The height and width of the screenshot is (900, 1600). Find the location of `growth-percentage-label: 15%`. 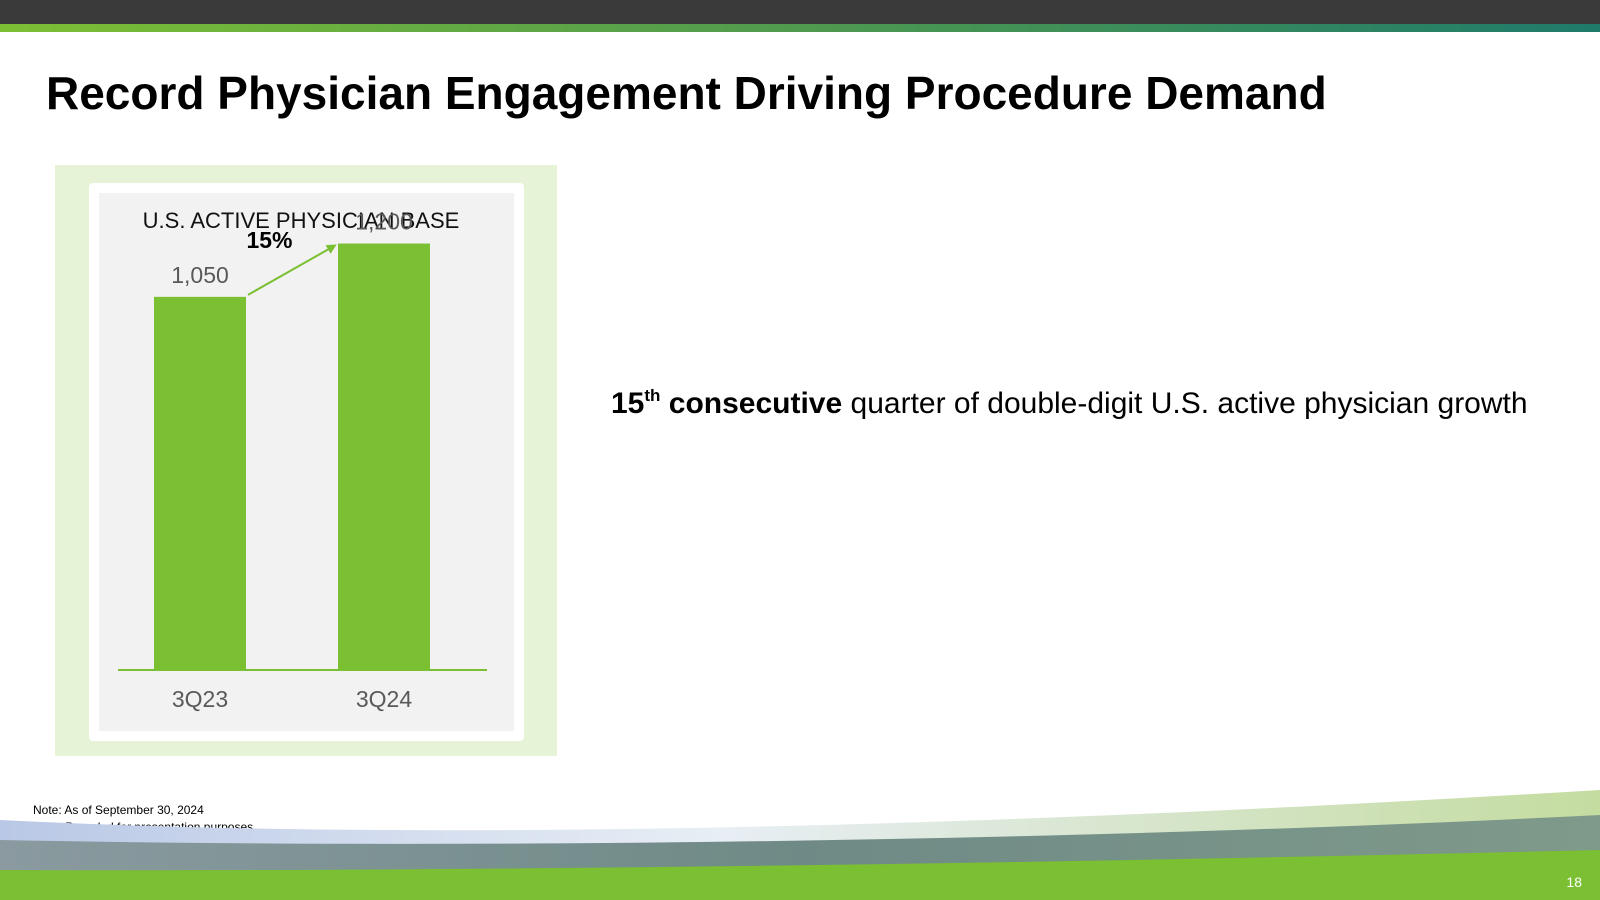

growth-percentage-label: 15% is located at coordinates (269, 240).